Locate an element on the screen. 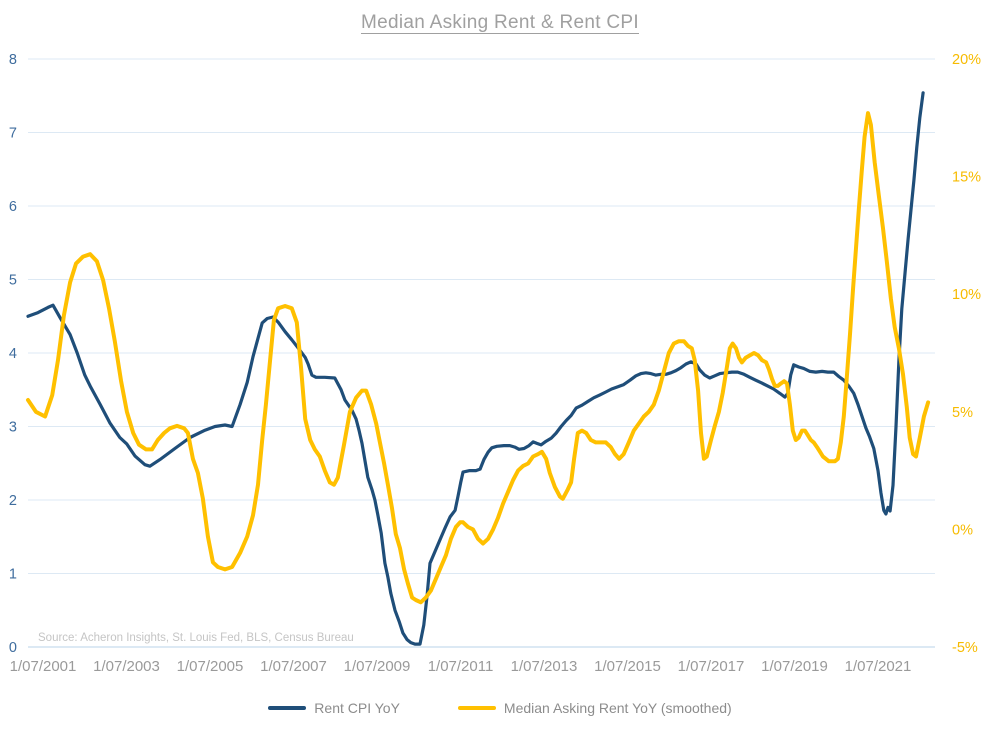  y-axis-left-label: 1 is located at coordinates (13, 575).